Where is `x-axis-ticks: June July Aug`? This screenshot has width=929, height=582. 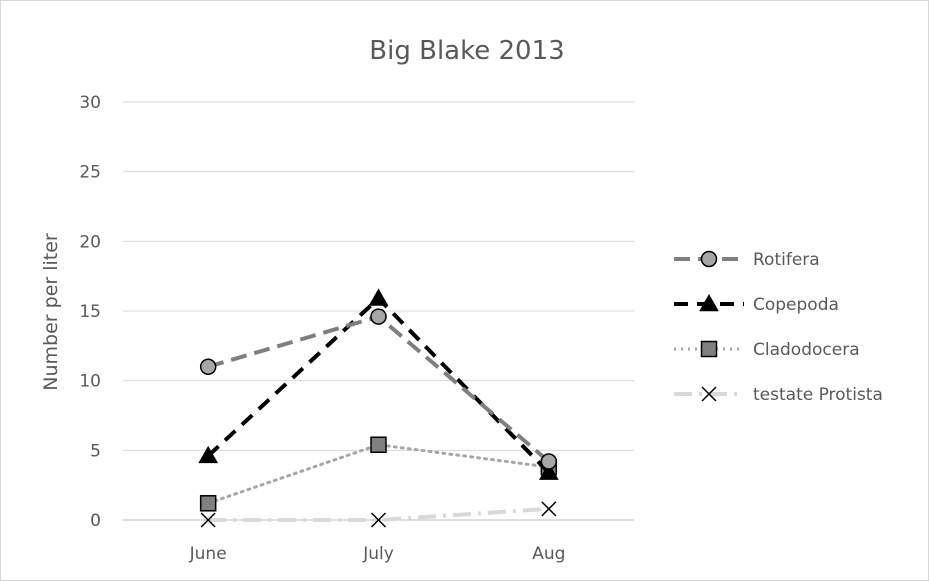 x-axis-ticks: June July Aug is located at coordinates (377, 554).